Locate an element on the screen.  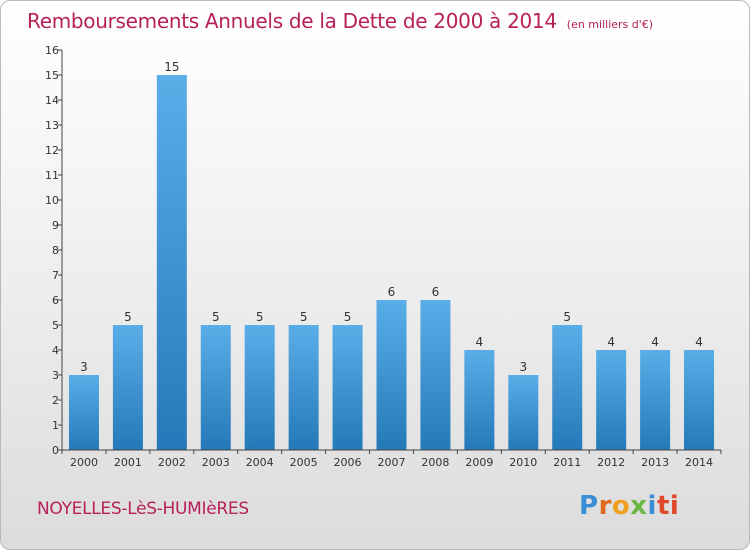
x-tick-label: 2014 is located at coordinates (699, 462).